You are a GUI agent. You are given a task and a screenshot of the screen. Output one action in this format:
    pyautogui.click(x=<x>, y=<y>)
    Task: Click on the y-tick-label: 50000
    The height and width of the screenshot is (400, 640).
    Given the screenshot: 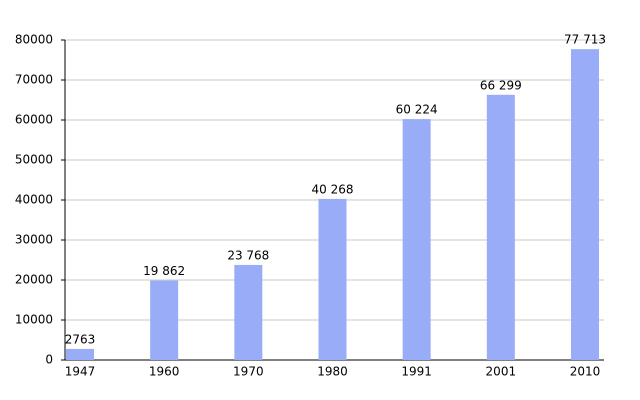 What is the action you would take?
    pyautogui.click(x=34, y=160)
    